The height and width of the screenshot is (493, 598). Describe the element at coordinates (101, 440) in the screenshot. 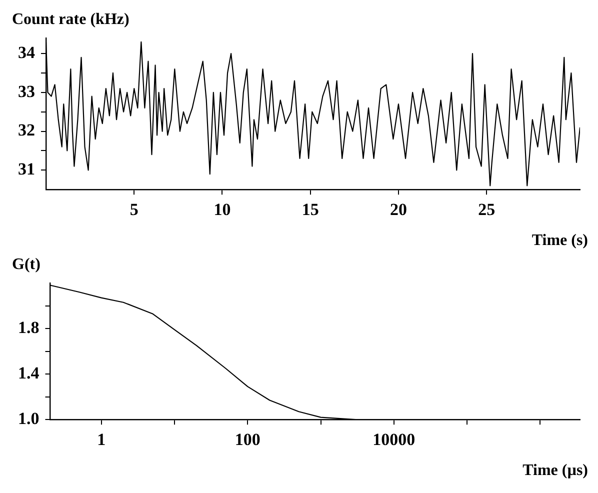

I see `x-tick-label: 1` at that location.